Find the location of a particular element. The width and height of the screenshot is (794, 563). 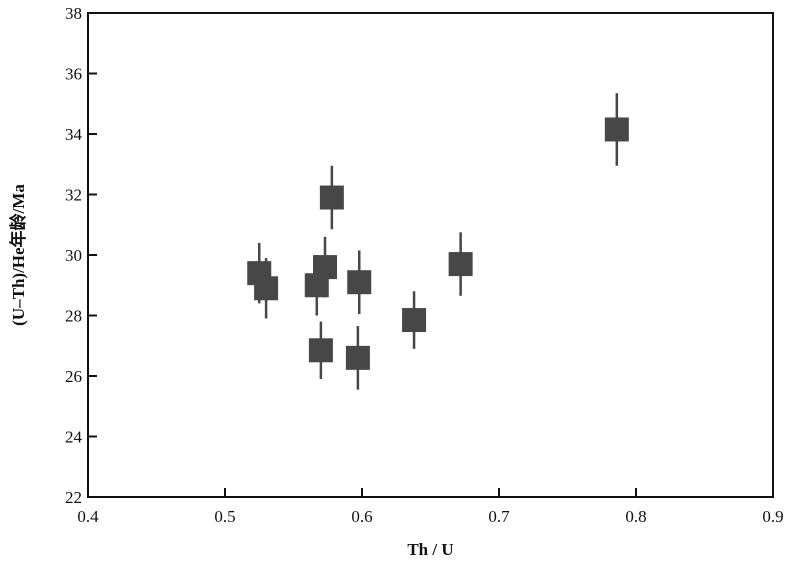

y-tick-label: 28 is located at coordinates (73, 316).